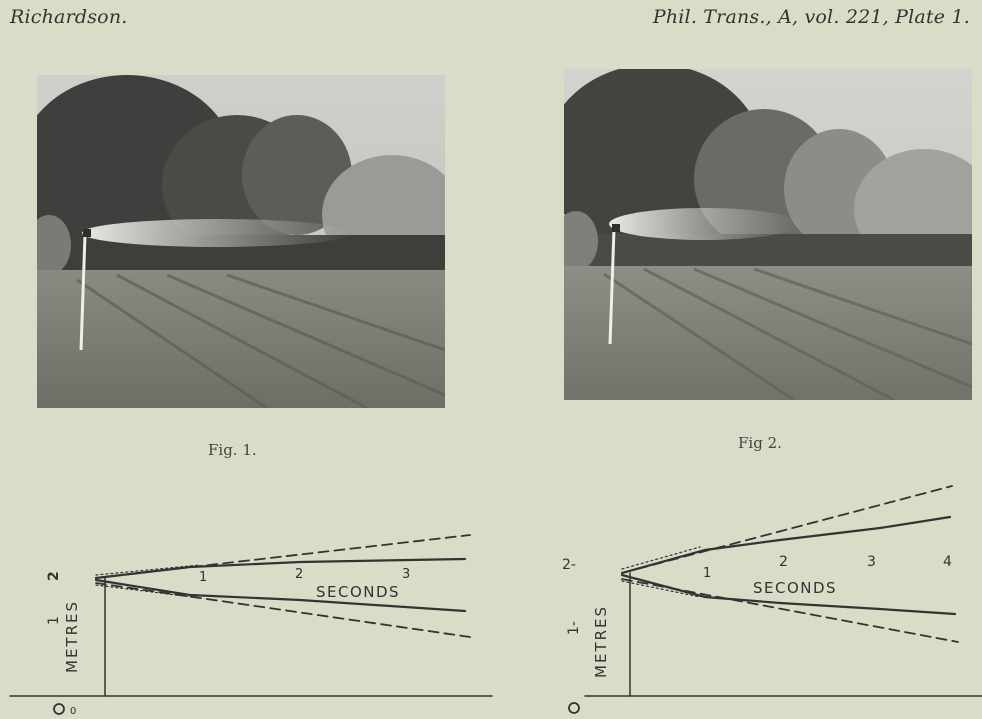  Describe the element at coordinates (69, 17) in the screenshot. I see `plate-author: Richardson.` at that location.